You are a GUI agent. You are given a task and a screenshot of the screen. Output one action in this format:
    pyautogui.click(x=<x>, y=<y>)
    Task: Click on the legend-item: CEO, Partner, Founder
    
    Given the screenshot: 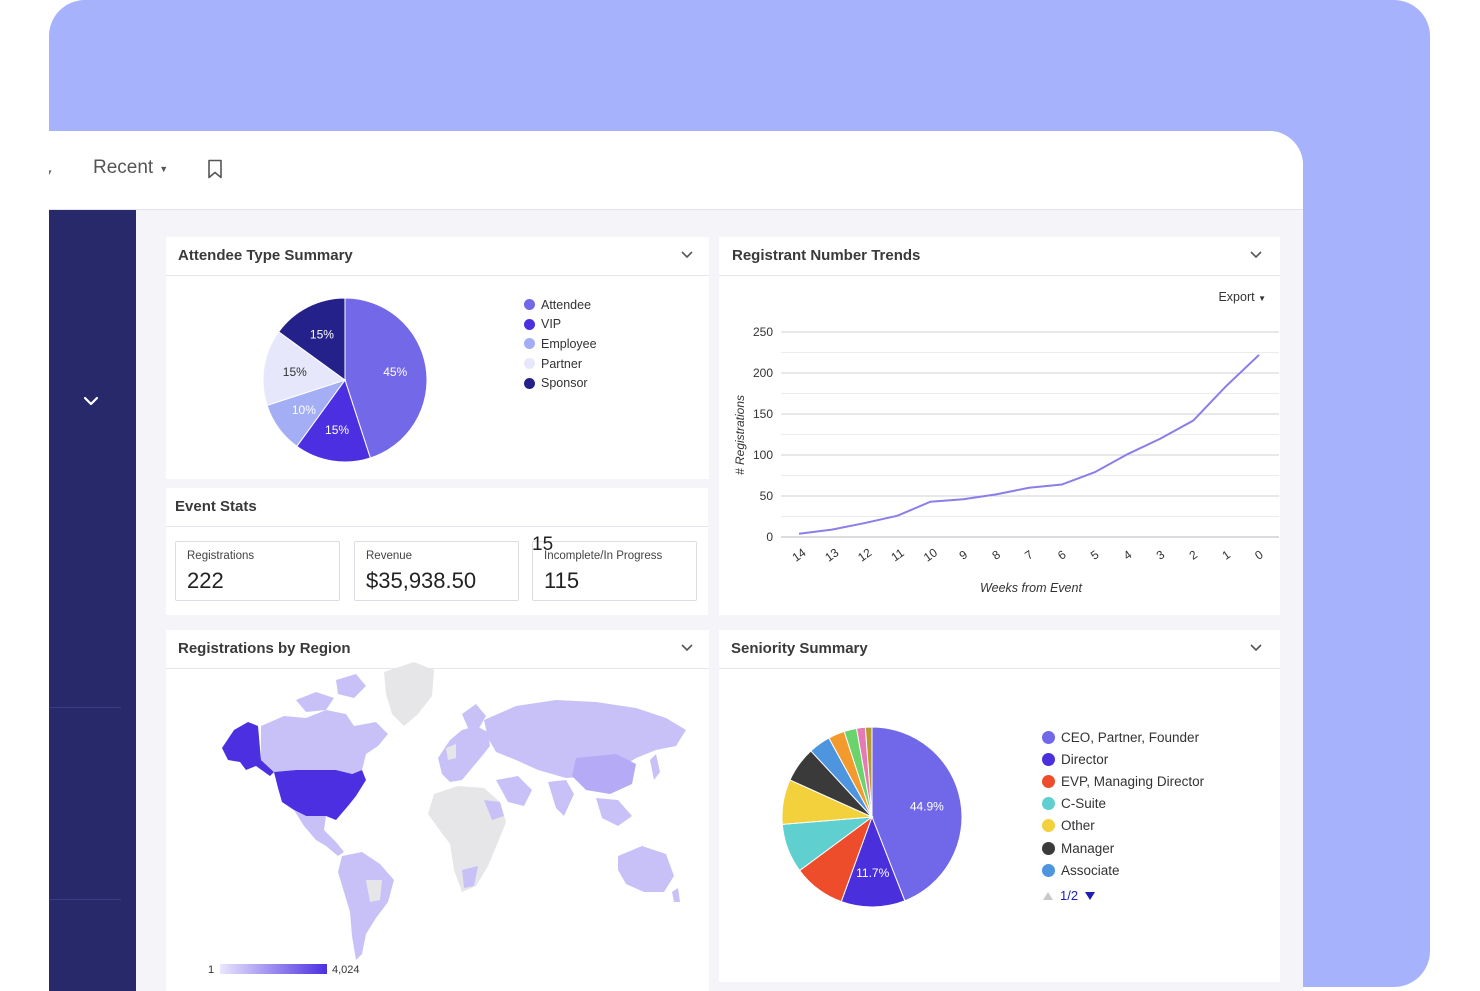 What is the action you would take?
    pyautogui.click(x=1123, y=737)
    